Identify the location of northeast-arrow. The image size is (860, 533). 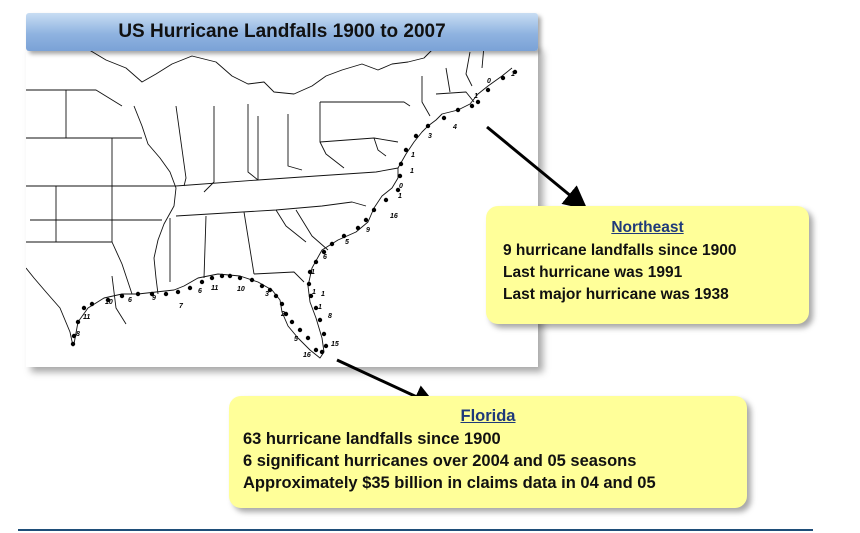
(537, 167).